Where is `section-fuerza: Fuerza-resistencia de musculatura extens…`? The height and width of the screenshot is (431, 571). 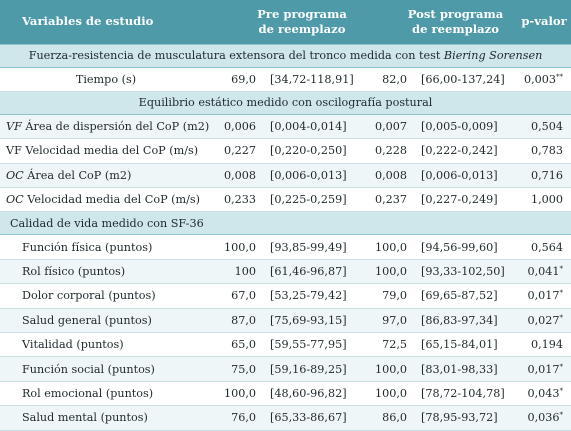 section-fuerza: Fuerza-resistencia de musculatura extens… is located at coordinates (285, 55).